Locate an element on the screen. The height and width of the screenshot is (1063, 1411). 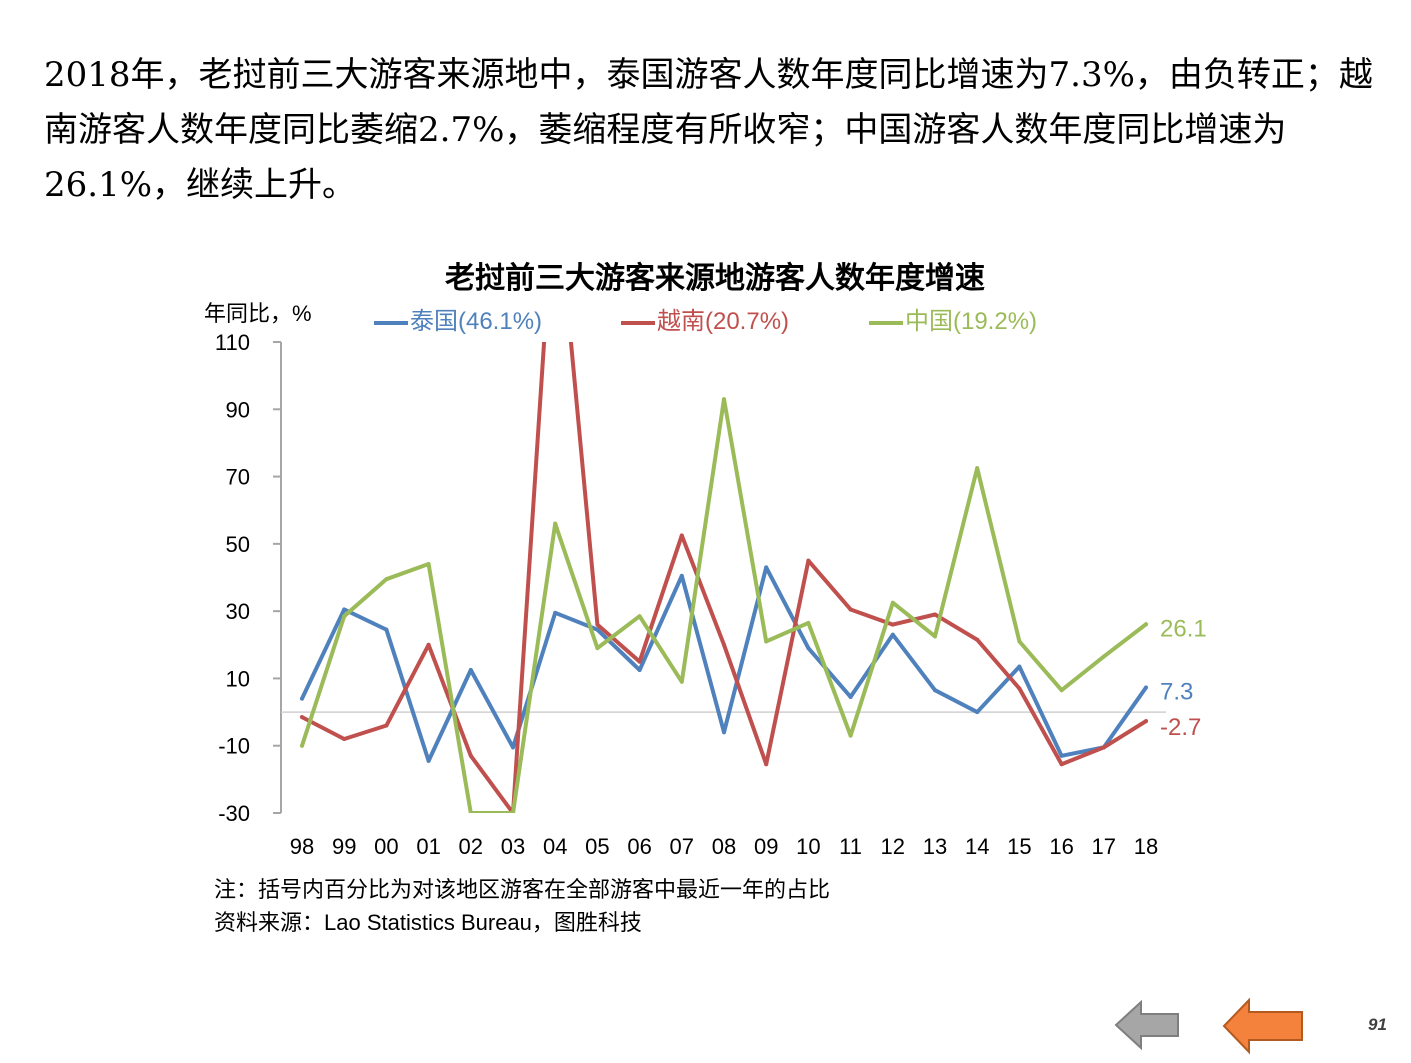
x-tick-label: 04 is located at coordinates (555, 846).